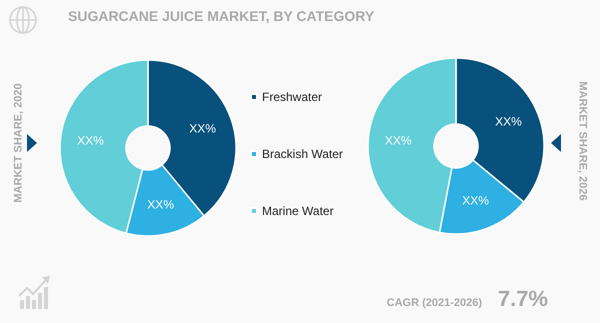 This screenshot has width=600, height=323. I want to click on slice-label: MARKET SHARE, 2020, so click(18, 143).